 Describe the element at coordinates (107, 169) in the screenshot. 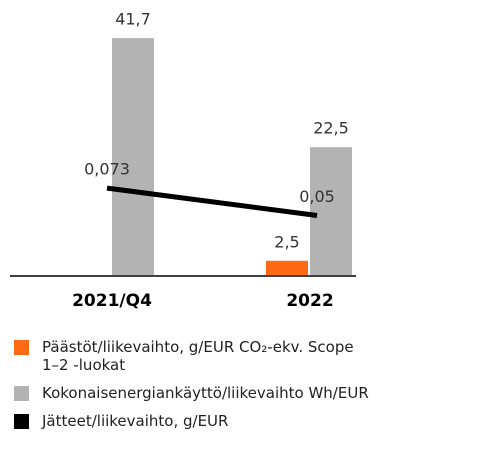

I see `value-label: 0,073` at that location.